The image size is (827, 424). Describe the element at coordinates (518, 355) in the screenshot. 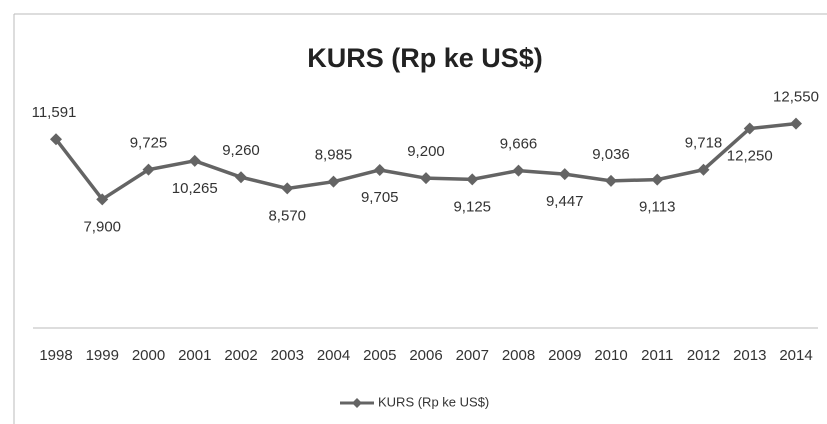

I see `x-tick-label: 2008` at that location.